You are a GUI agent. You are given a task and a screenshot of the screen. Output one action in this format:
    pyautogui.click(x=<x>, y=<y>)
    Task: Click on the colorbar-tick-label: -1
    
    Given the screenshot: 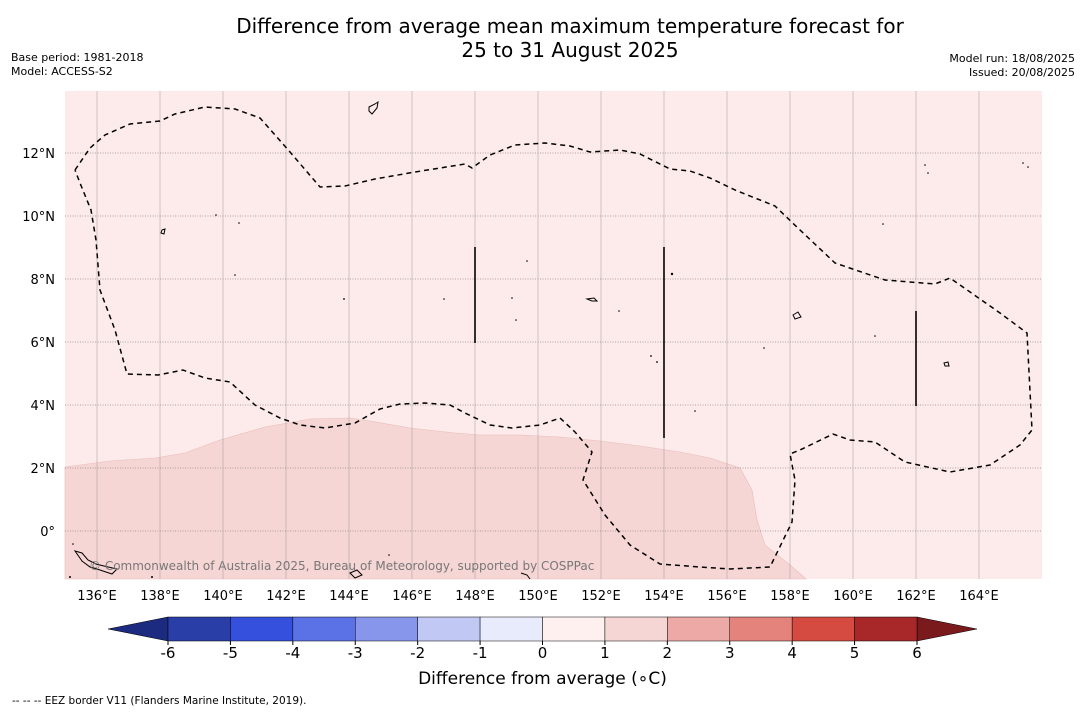 What is the action you would take?
    pyautogui.click(x=480, y=653)
    